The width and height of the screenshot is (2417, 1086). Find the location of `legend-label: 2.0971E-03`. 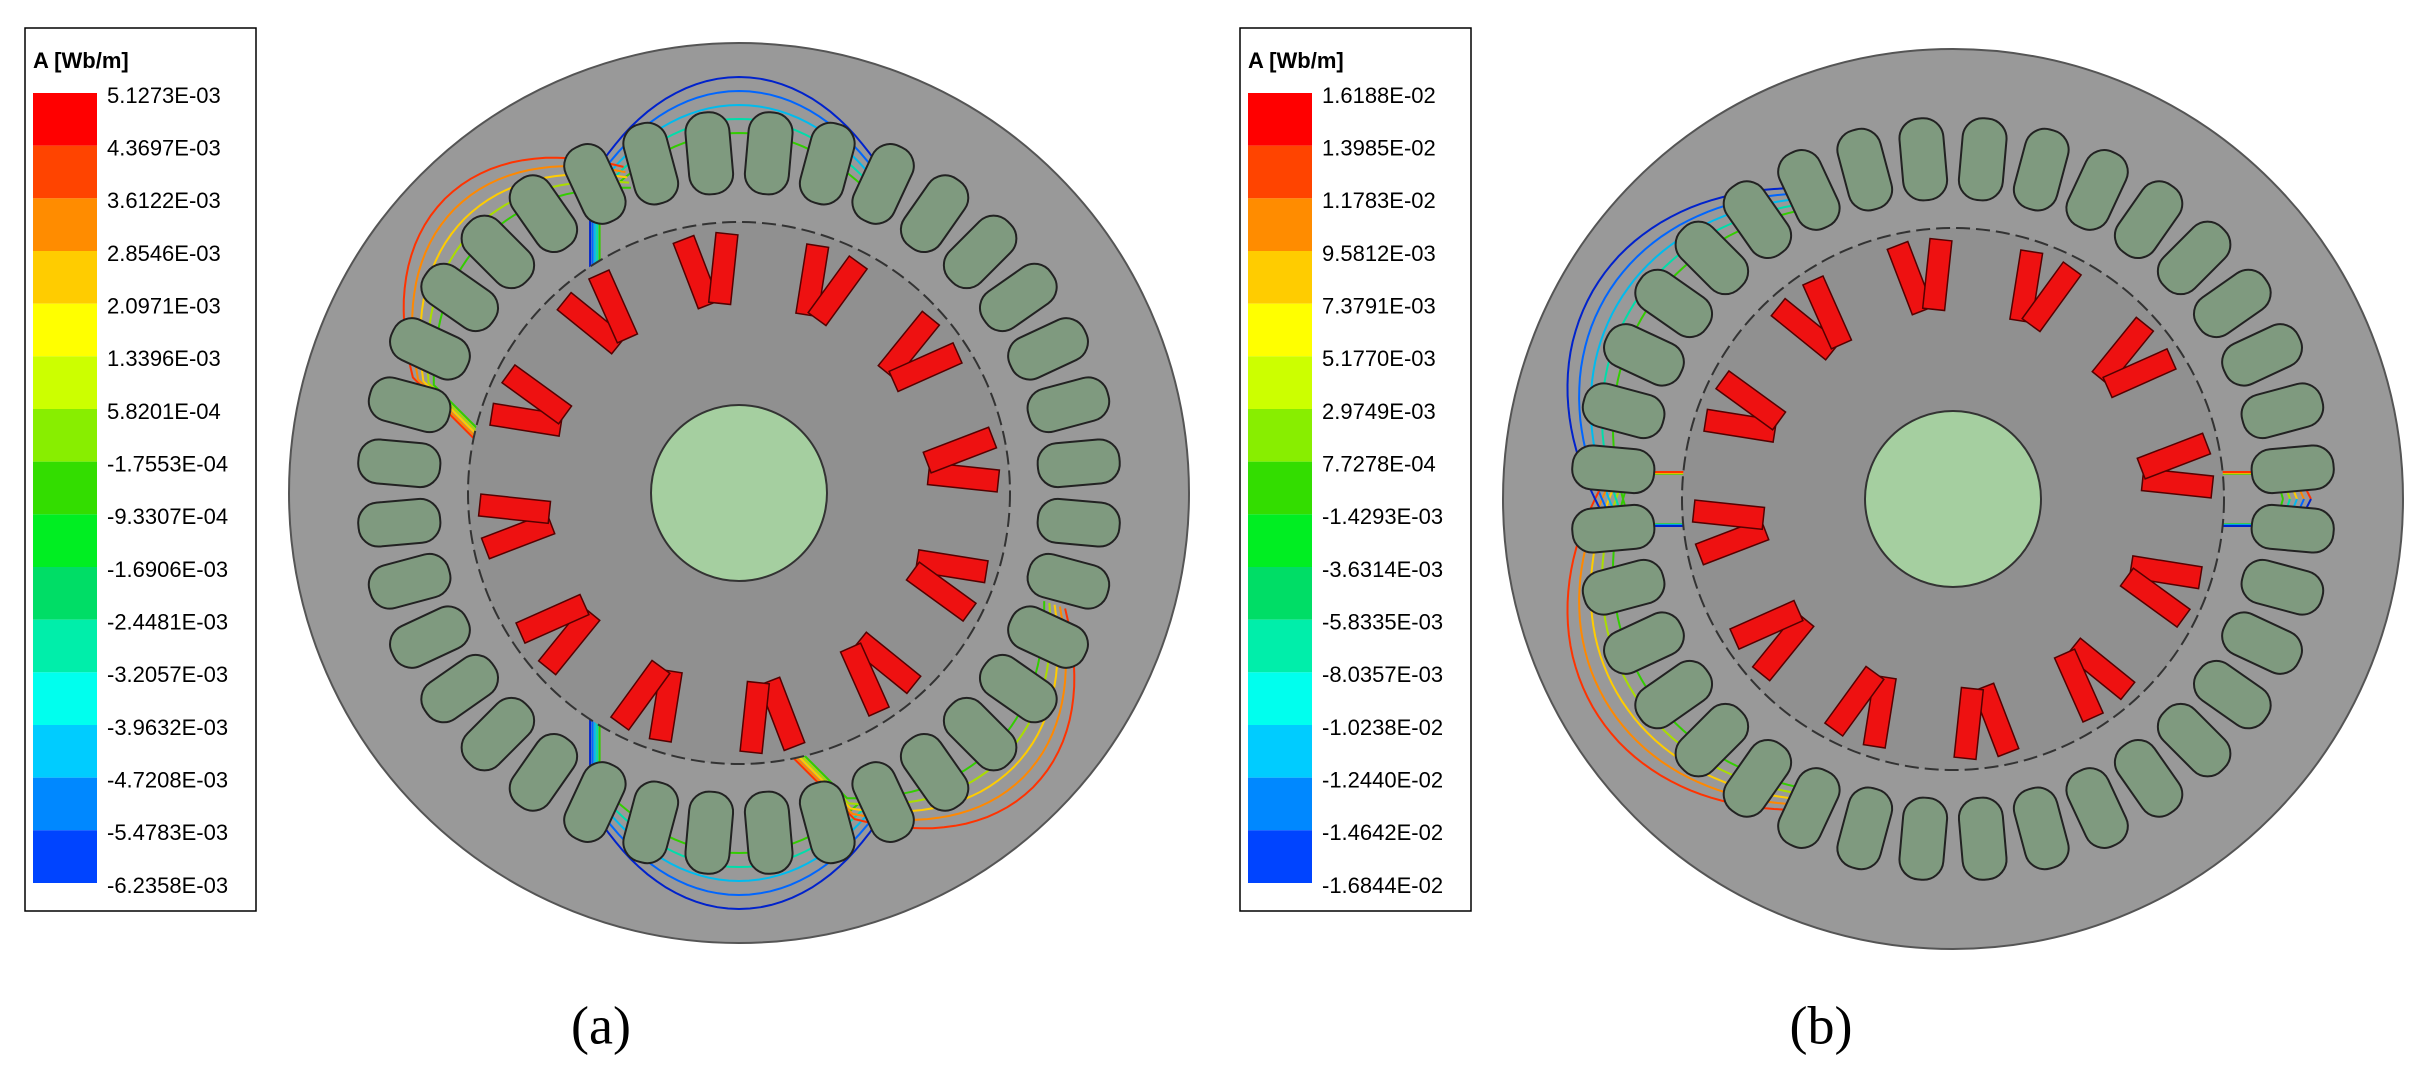

legend-label: 2.0971E-03 is located at coordinates (164, 305).